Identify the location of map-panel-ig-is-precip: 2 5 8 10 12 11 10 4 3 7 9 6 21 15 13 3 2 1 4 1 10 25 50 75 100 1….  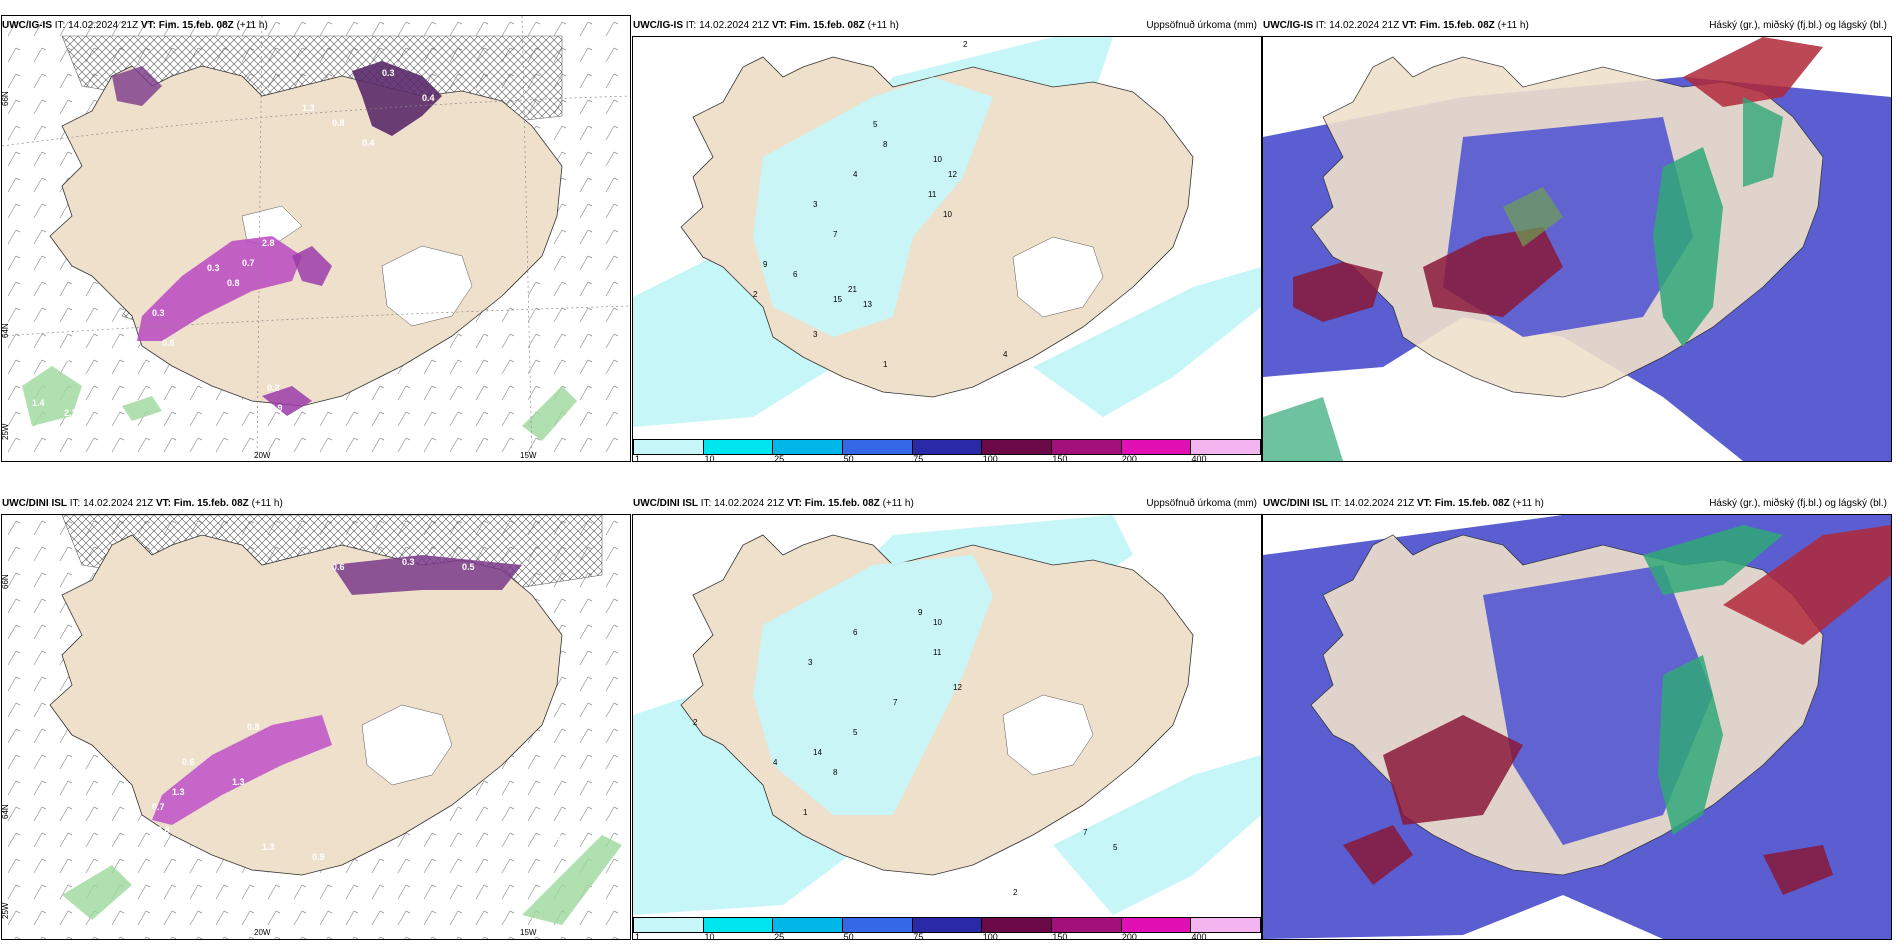
(947, 249).